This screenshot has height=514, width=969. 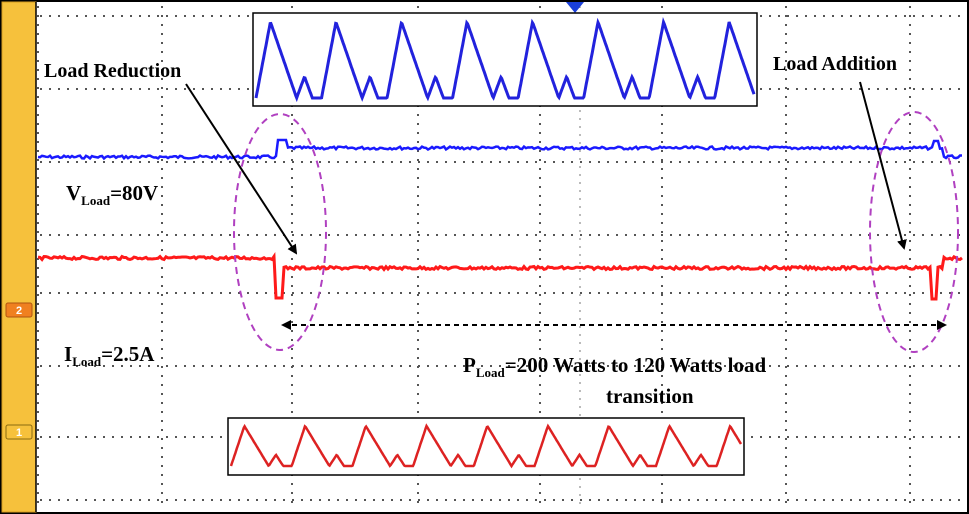 What do you see at coordinates (112, 194) in the screenshot?
I see `v-load-annotation: VLoad=80V` at bounding box center [112, 194].